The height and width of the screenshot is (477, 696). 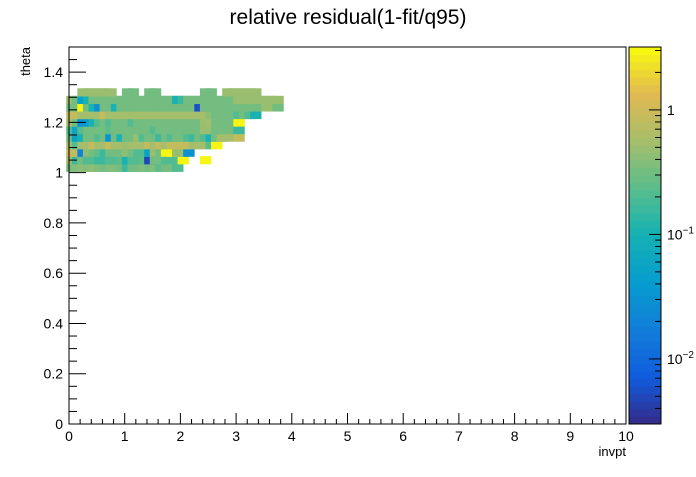 What do you see at coordinates (25, 61) in the screenshot?
I see `y-axis-label: theta` at bounding box center [25, 61].